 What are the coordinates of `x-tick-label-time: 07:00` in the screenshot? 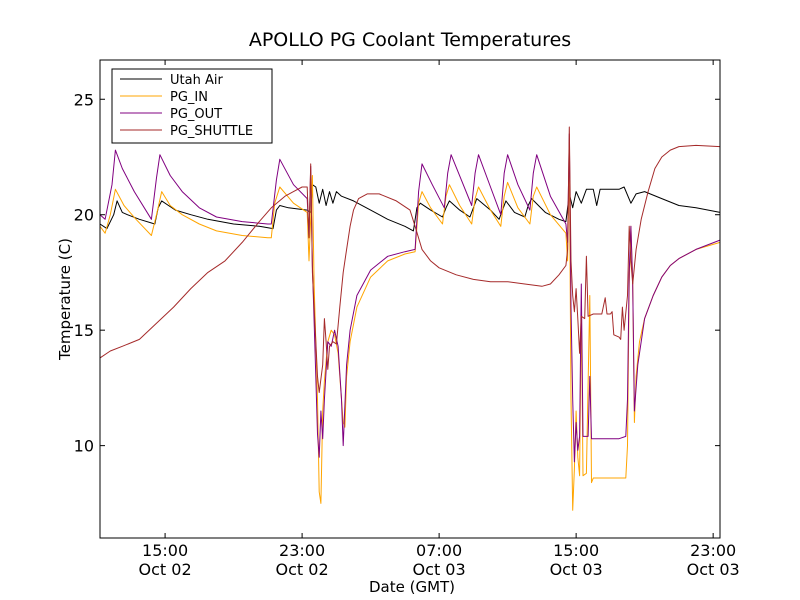 It's located at (439, 550).